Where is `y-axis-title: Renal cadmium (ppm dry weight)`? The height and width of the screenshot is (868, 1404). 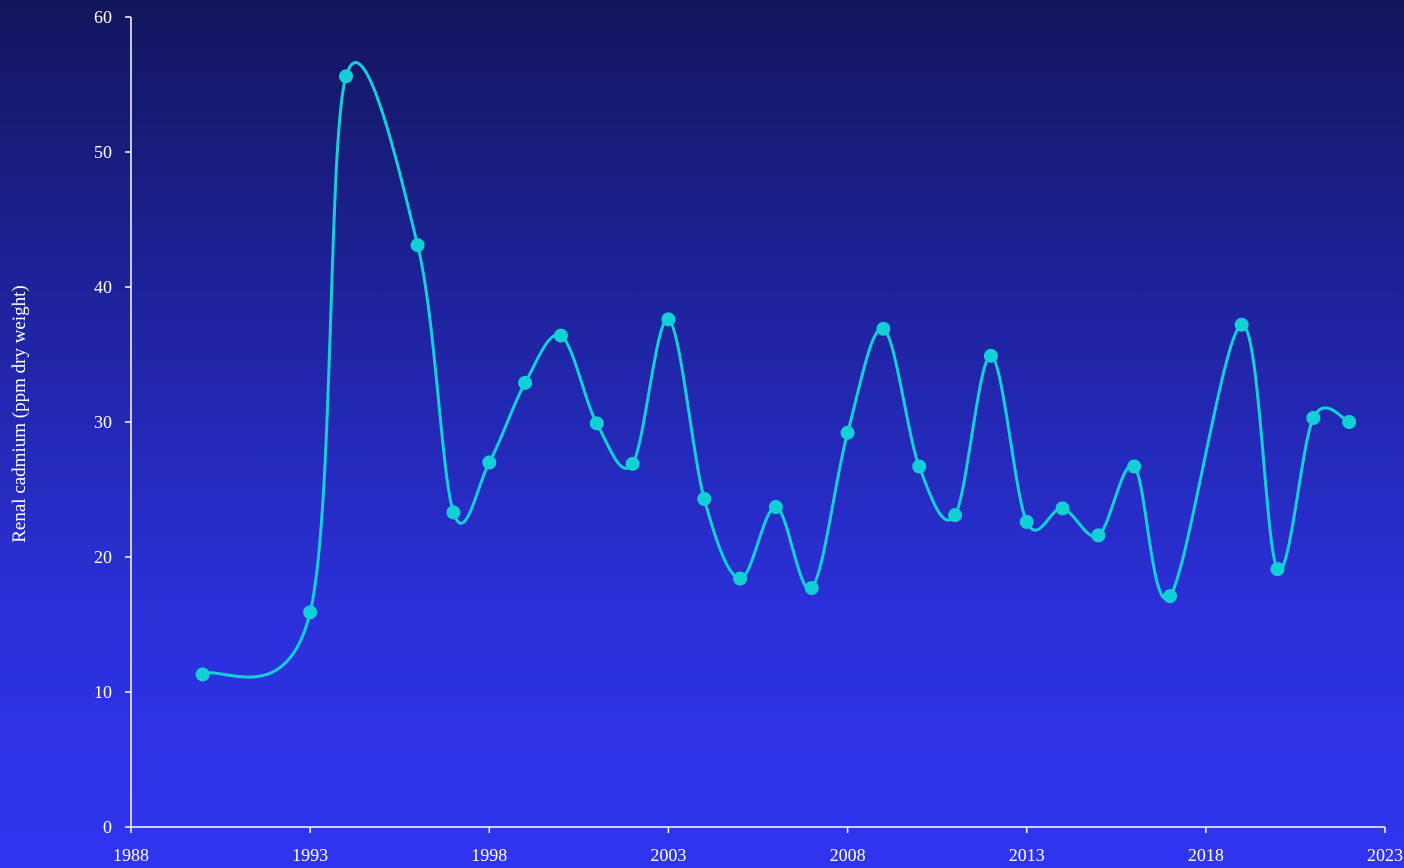 y-axis-title: Renal cadmium (ppm dry weight) is located at coordinates (19, 414).